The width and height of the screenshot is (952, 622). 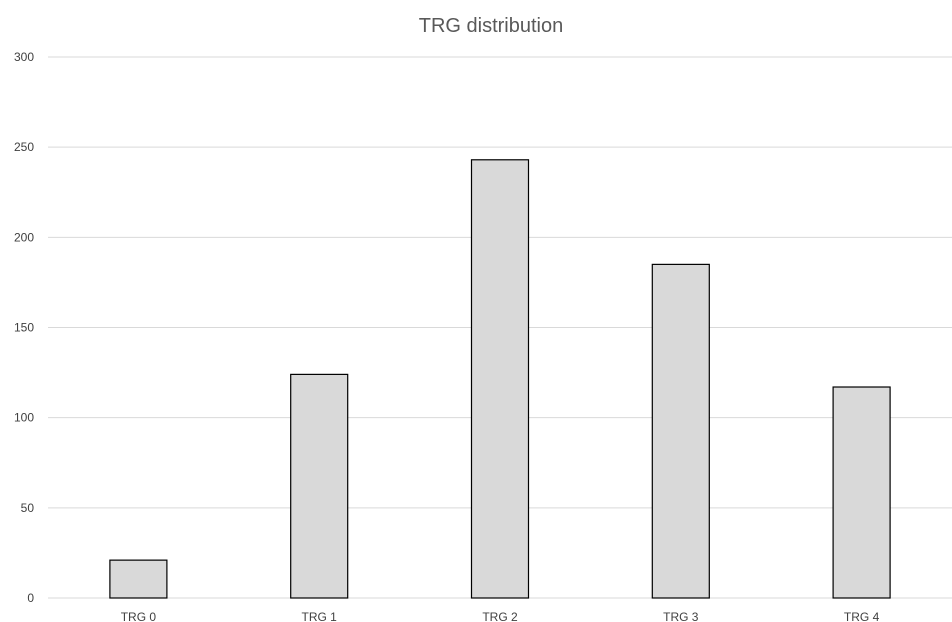 I want to click on x-tick-label: TRG 3, so click(x=681, y=616).